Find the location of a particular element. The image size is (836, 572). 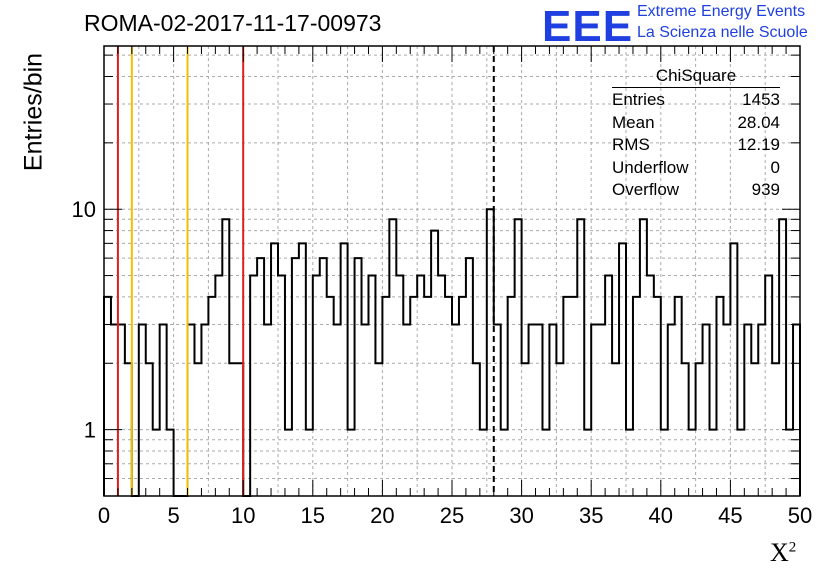

x-axis-label: X2 is located at coordinates (783, 552).